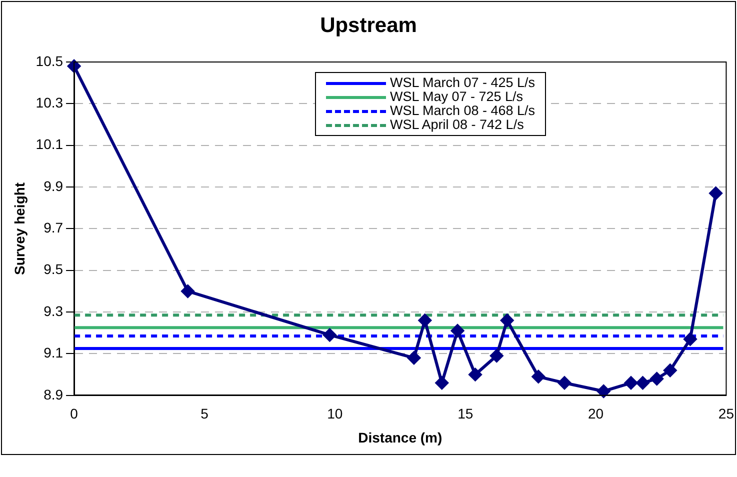 This screenshot has width=737, height=477. Describe the element at coordinates (400, 437) in the screenshot. I see `x-axis-title: Distance (m)` at that location.